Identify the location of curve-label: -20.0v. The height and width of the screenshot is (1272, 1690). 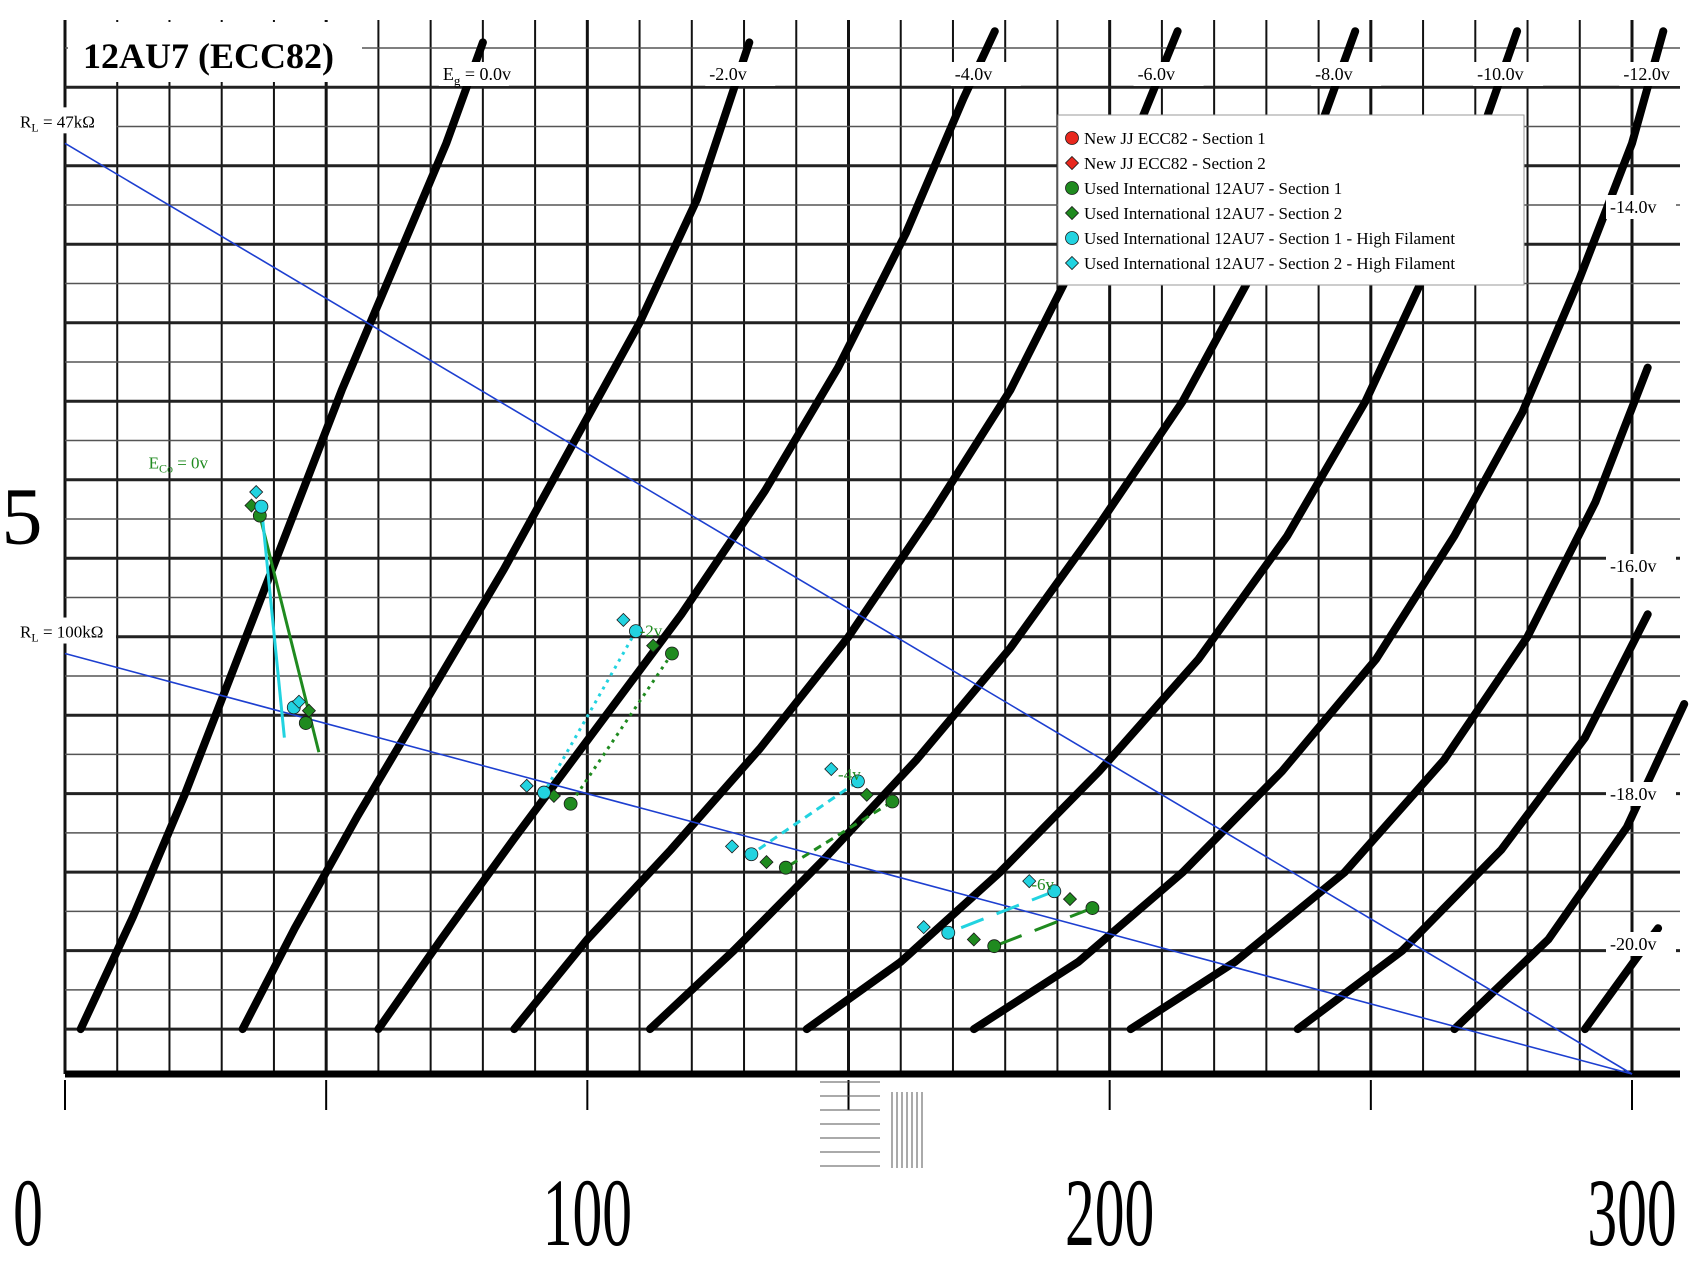
(1633, 944).